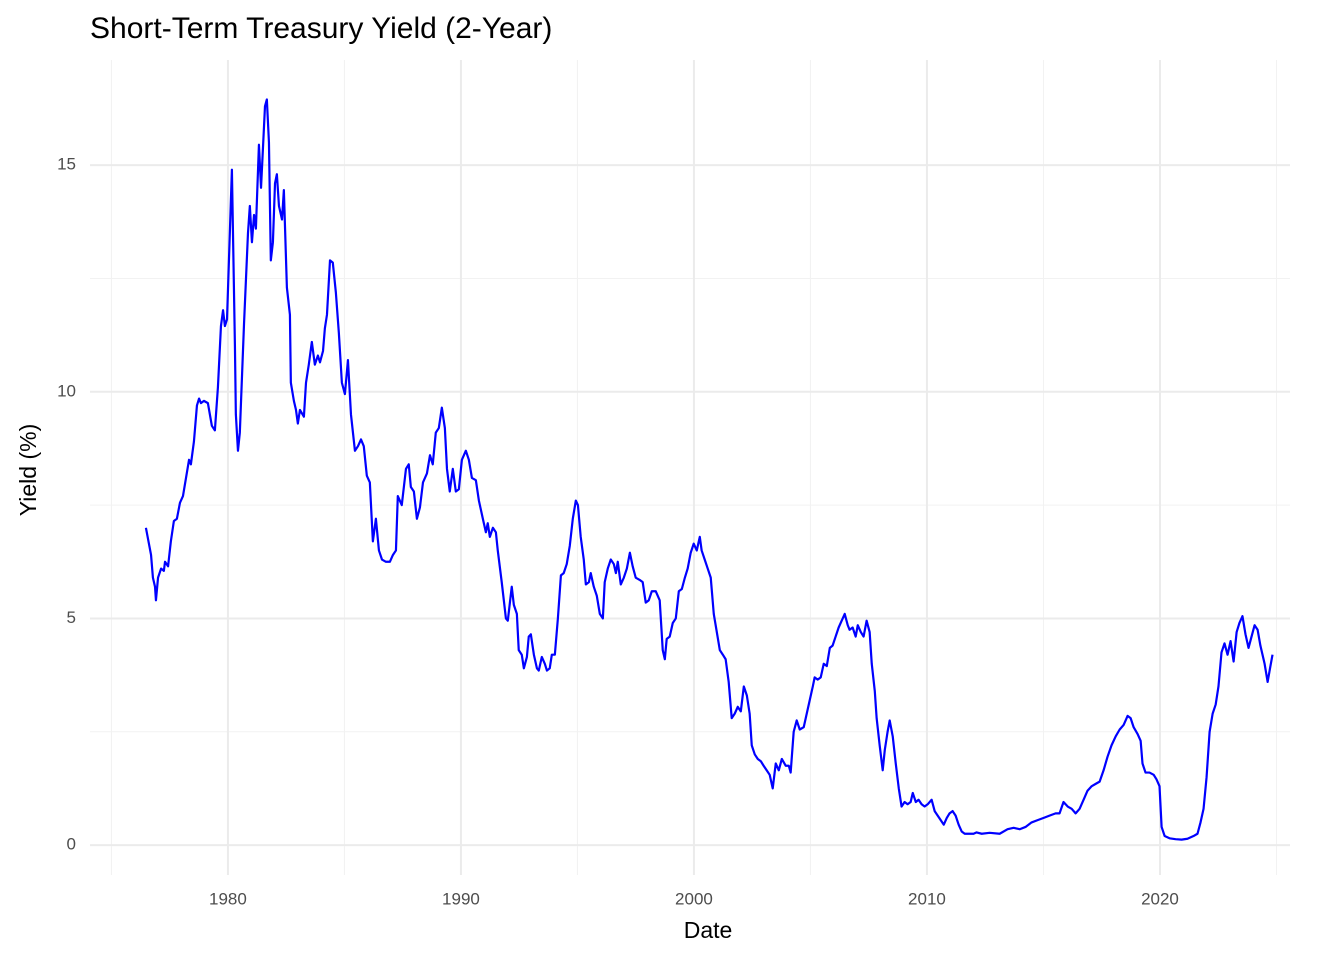  I want to click on y-tick-label: 15, so click(66, 164).